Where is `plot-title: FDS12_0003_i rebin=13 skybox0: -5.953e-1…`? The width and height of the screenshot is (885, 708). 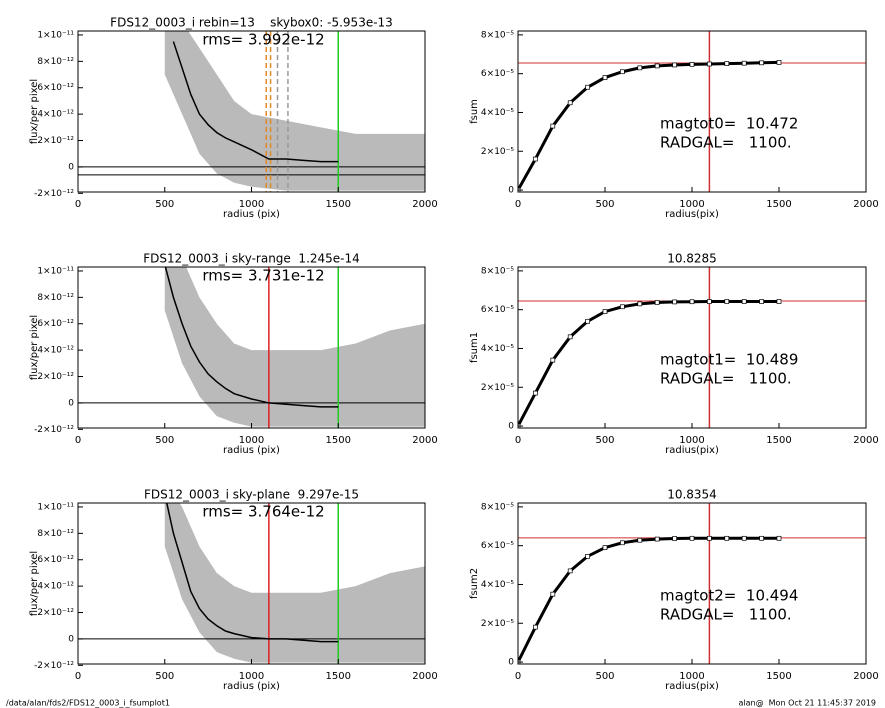 plot-title: FDS12_0003_i rebin=13 skybox0: -5.953e-1… is located at coordinates (251, 23).